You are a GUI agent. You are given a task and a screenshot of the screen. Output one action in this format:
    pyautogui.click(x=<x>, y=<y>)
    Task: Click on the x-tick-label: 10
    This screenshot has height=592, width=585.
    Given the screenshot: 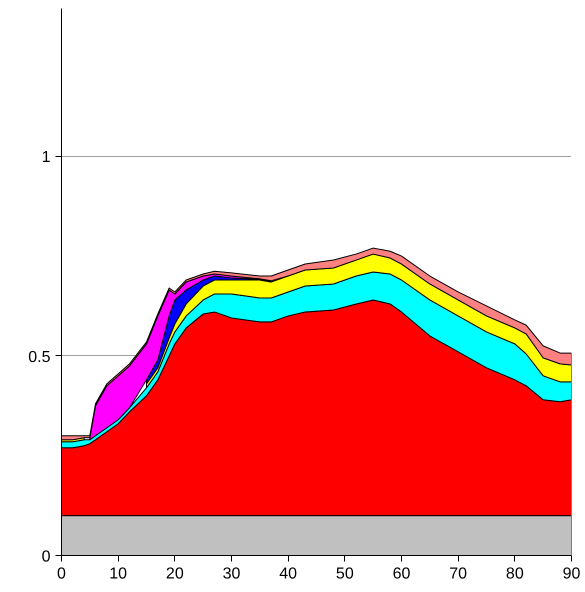 What is the action you would take?
    pyautogui.click(x=118, y=574)
    